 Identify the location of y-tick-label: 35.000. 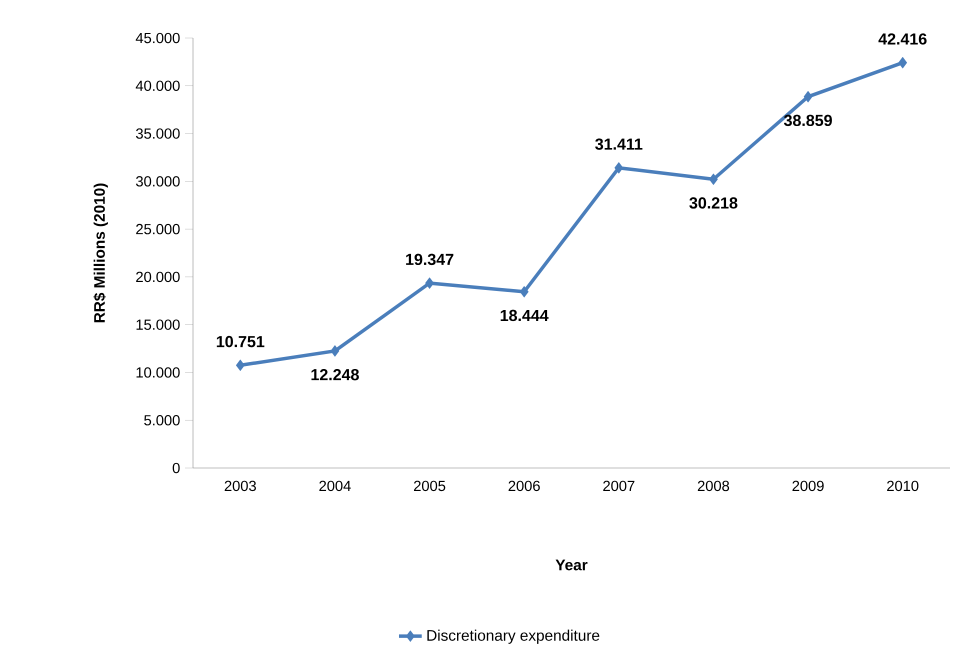
(158, 133).